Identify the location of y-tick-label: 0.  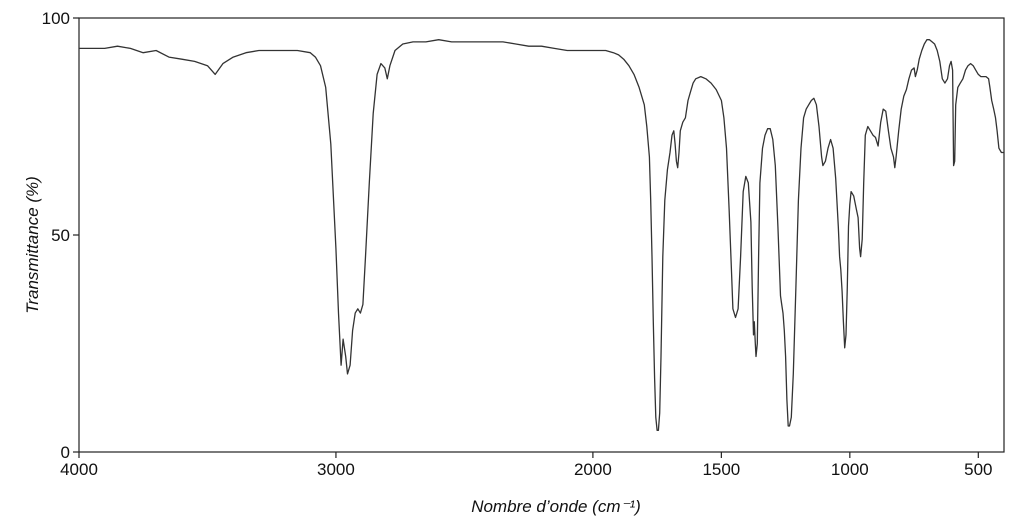
(65, 452).